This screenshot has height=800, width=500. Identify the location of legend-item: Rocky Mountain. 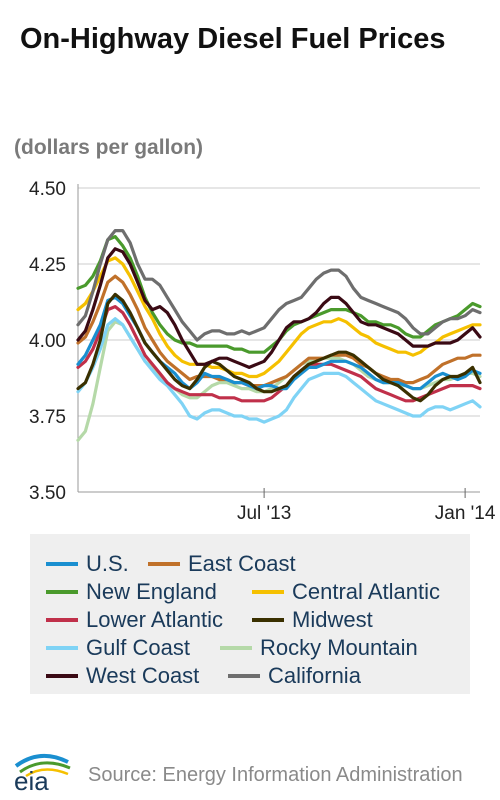
(319, 648).